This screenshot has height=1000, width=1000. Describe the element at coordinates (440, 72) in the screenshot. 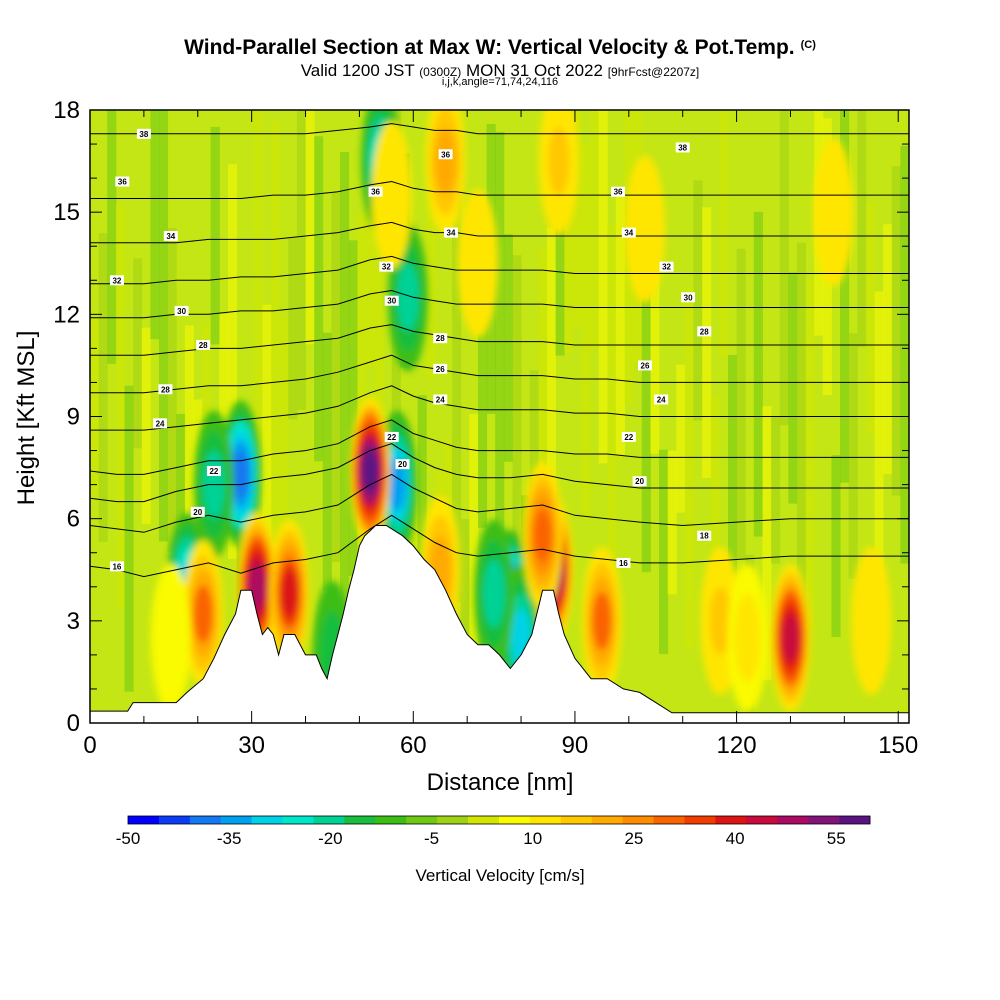

I see `valid-utc: (0300Z)` at that location.